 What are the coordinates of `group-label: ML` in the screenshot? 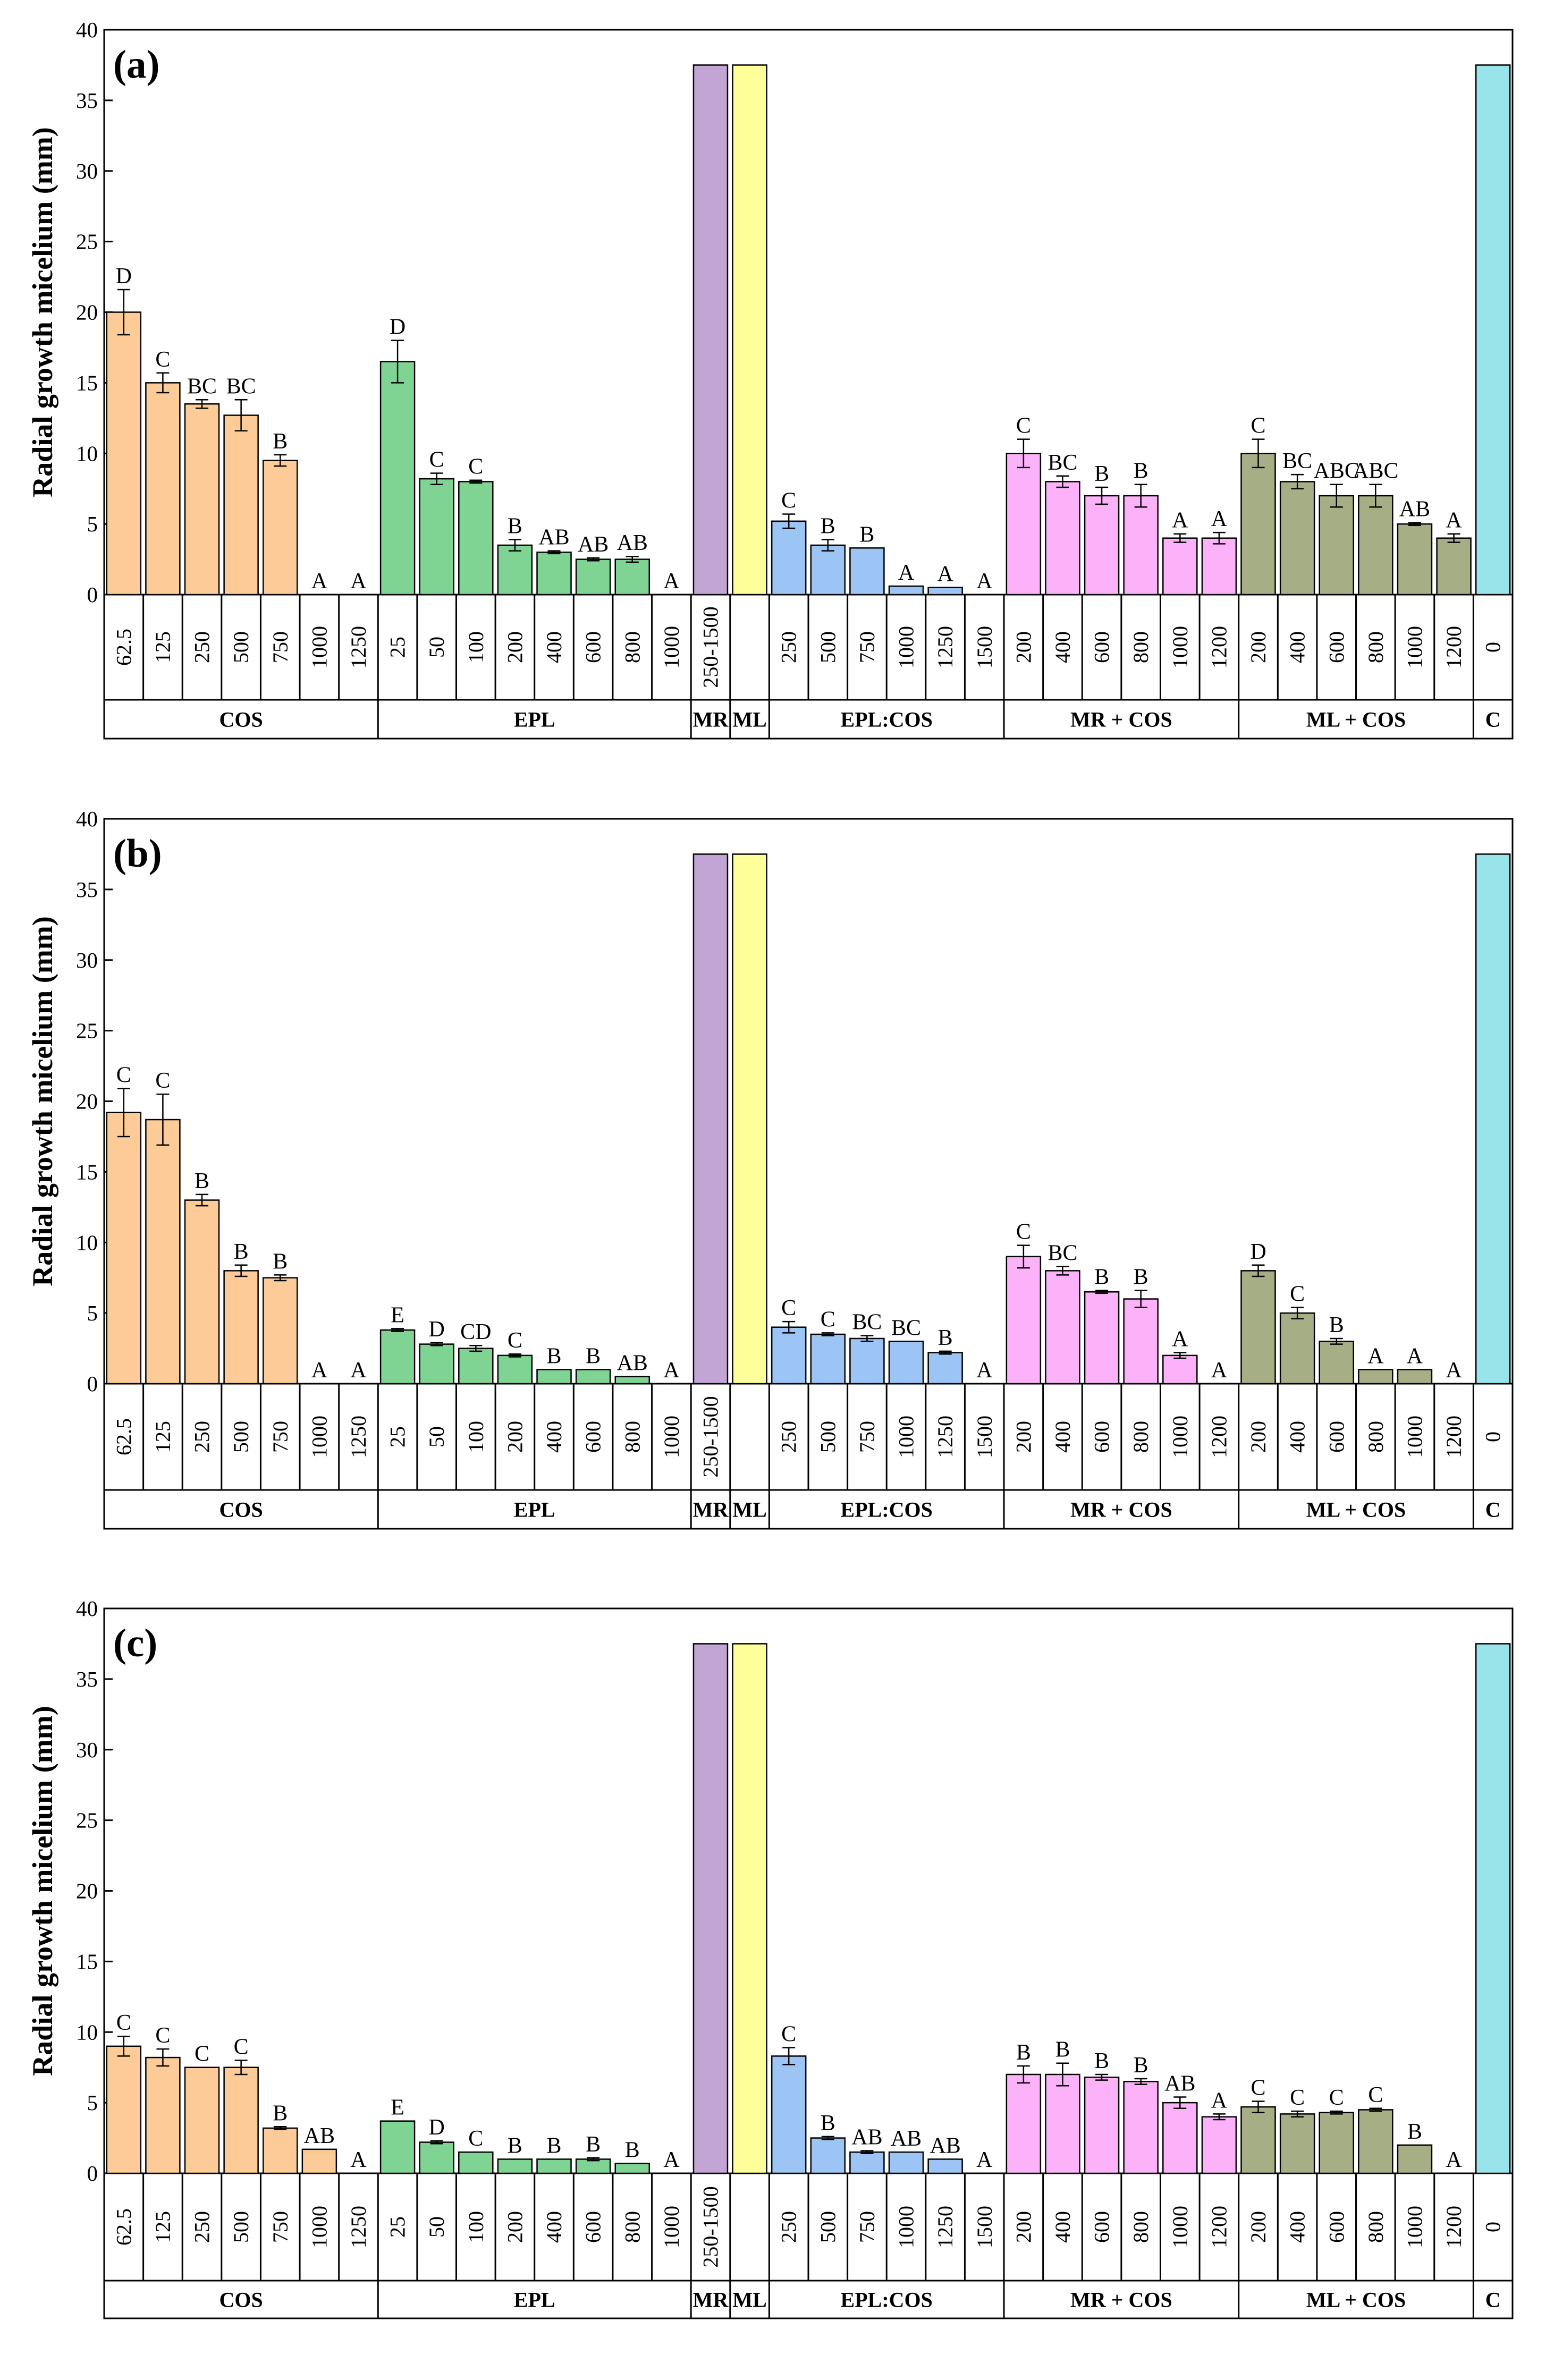 It's located at (749, 720).